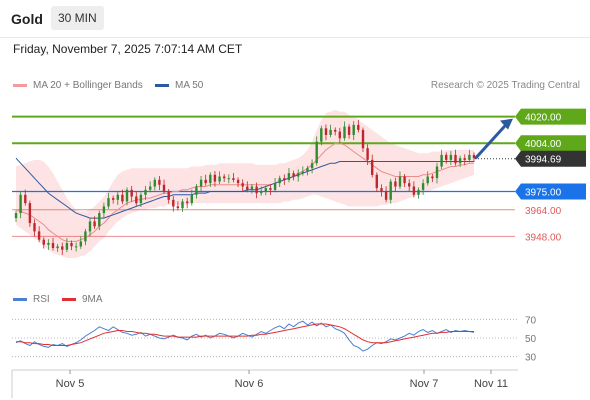  Describe the element at coordinates (543, 160) in the screenshot. I see `level-label-3994-69: 3994.69` at that location.